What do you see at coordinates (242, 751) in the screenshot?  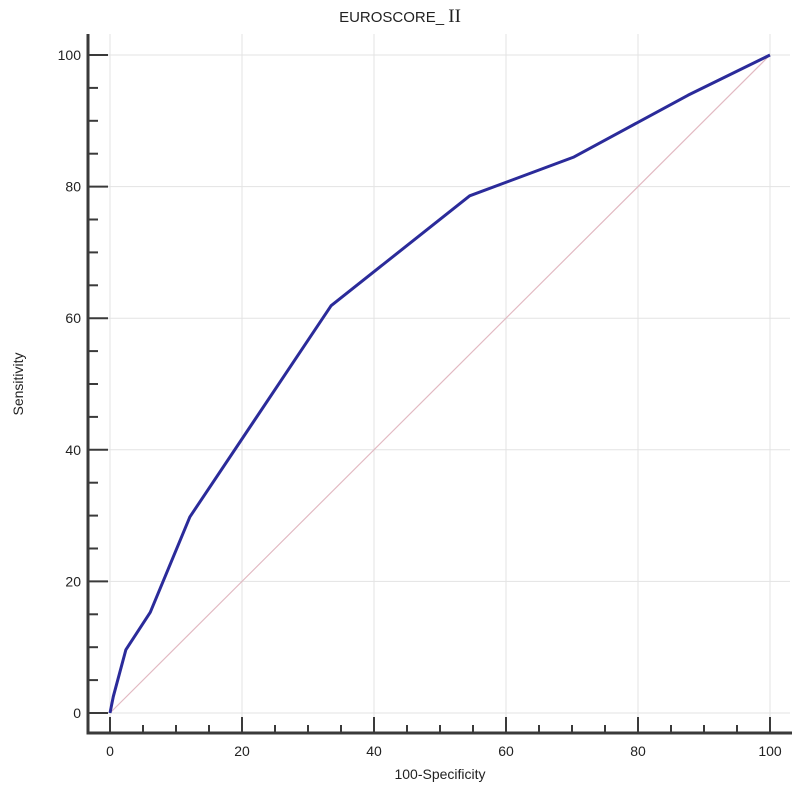 I see `x-tick-label: 20` at bounding box center [242, 751].